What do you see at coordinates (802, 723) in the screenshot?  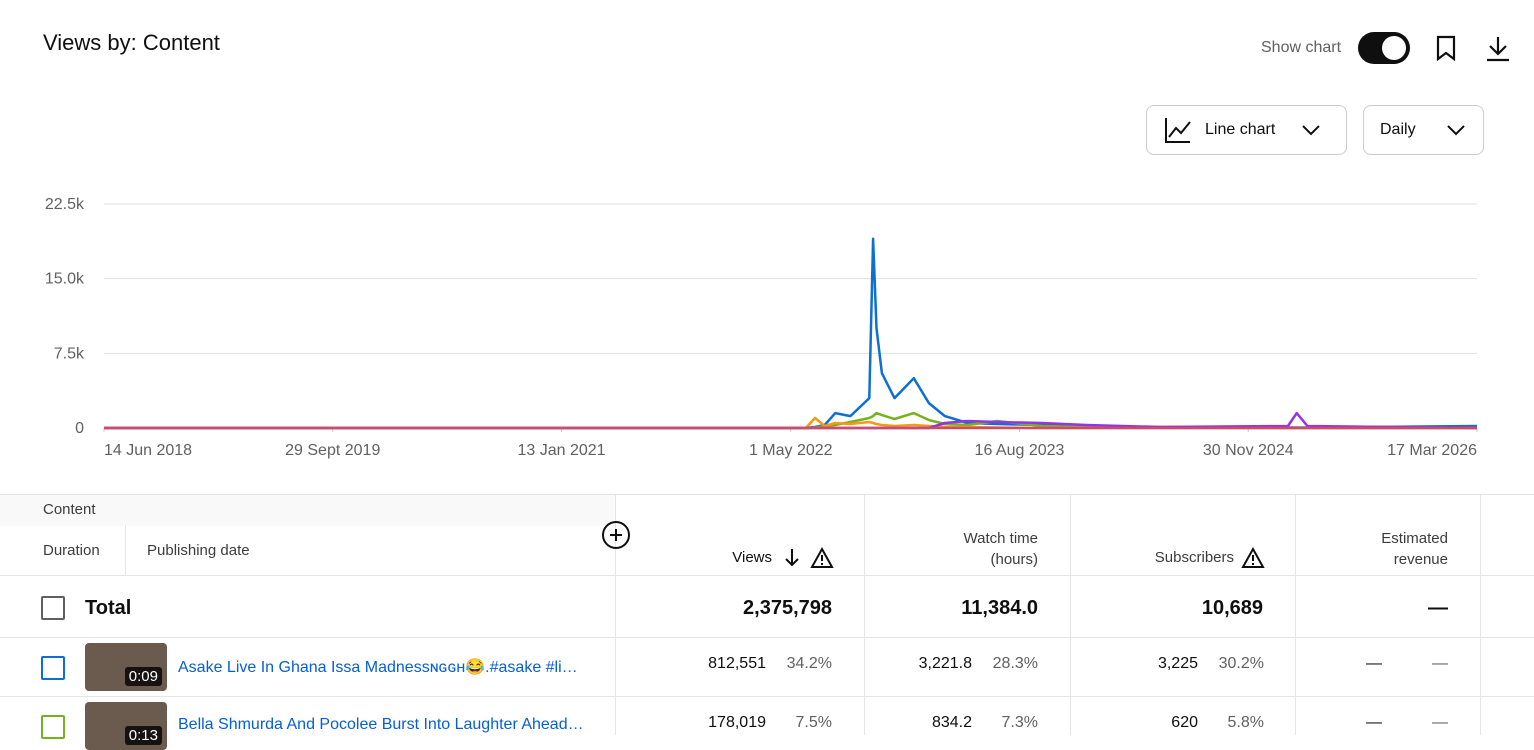 I see `metric-share: 7.5%` at bounding box center [802, 723].